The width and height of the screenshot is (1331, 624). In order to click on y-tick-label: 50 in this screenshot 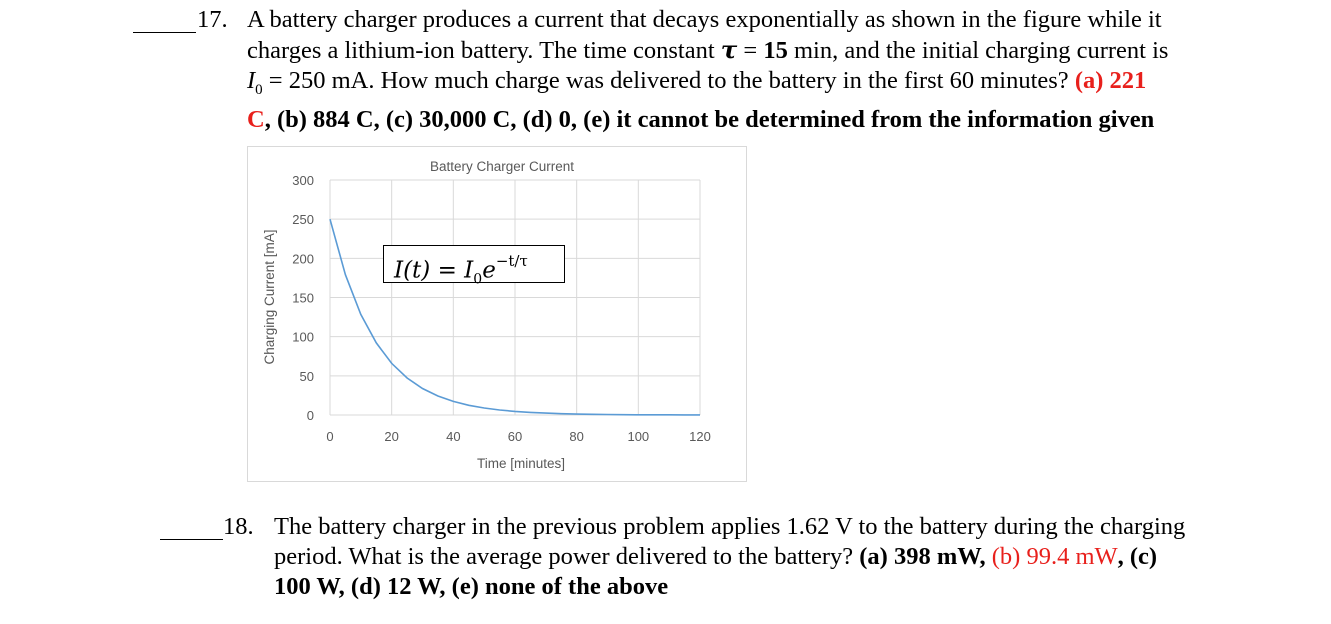, I will do `click(307, 376)`.